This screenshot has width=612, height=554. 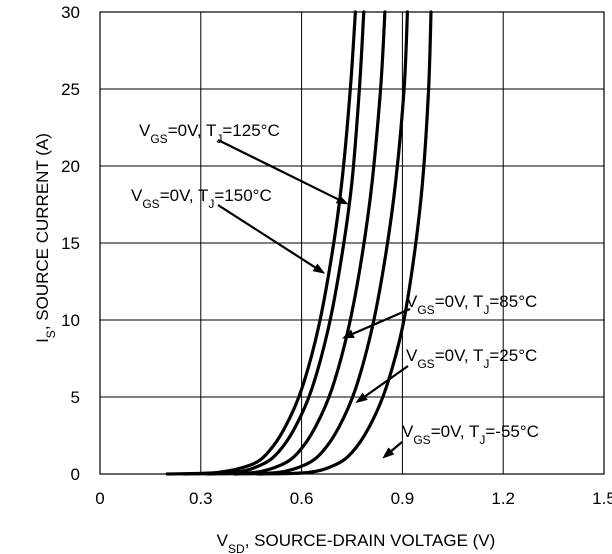 I want to click on annotation-2: VGS=0V, TJ=85°C, so click(x=439, y=315).